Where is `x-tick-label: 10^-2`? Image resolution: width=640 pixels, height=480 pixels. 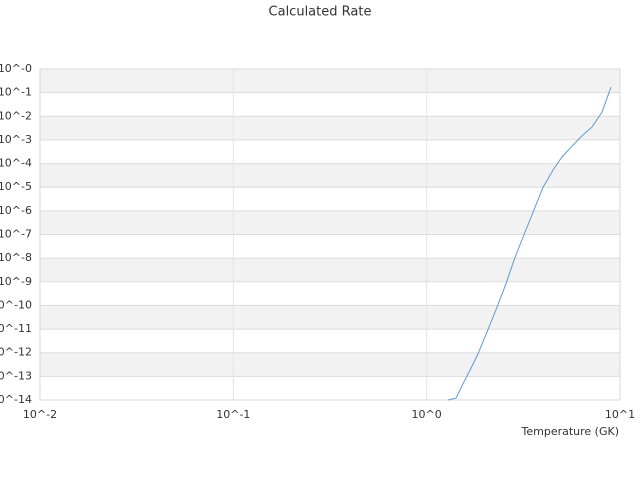 x-tick-label: 10^-2 is located at coordinates (40, 414).